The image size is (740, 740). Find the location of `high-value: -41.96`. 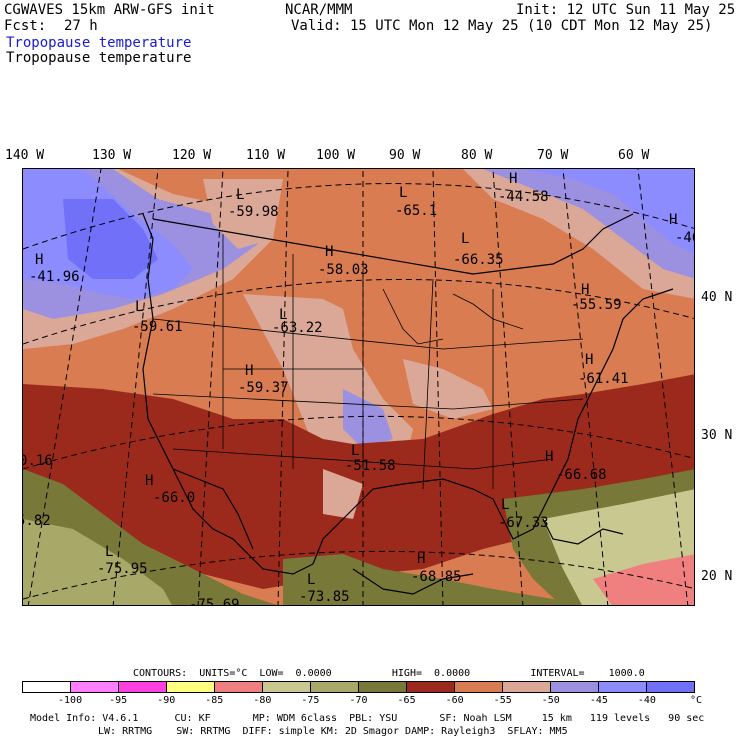

high-value: -41.96 is located at coordinates (54, 277).